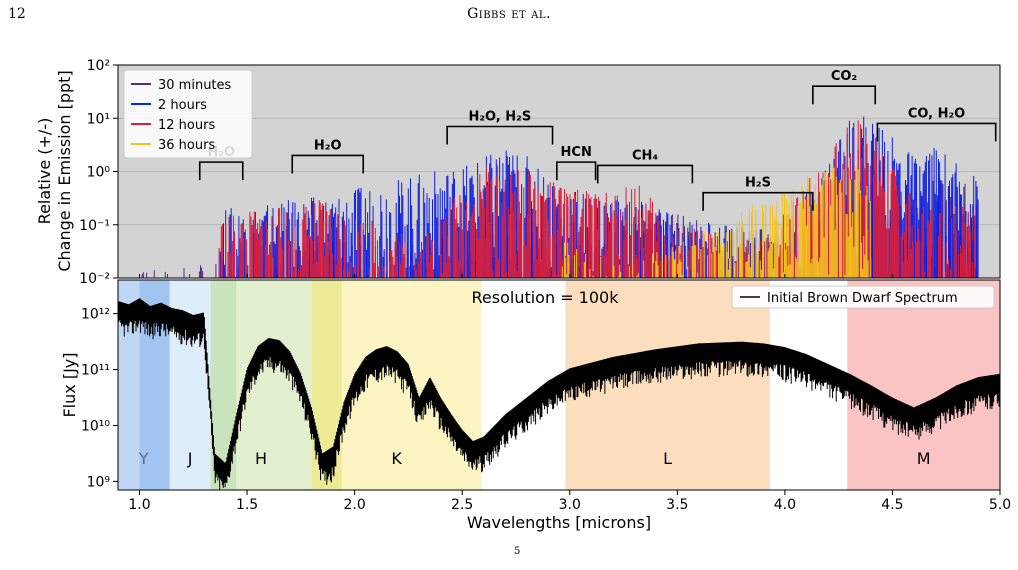 This screenshot has height=570, width=1018. What do you see at coordinates (17, 14) in the screenshot?
I see `page-number: 12` at bounding box center [17, 14].